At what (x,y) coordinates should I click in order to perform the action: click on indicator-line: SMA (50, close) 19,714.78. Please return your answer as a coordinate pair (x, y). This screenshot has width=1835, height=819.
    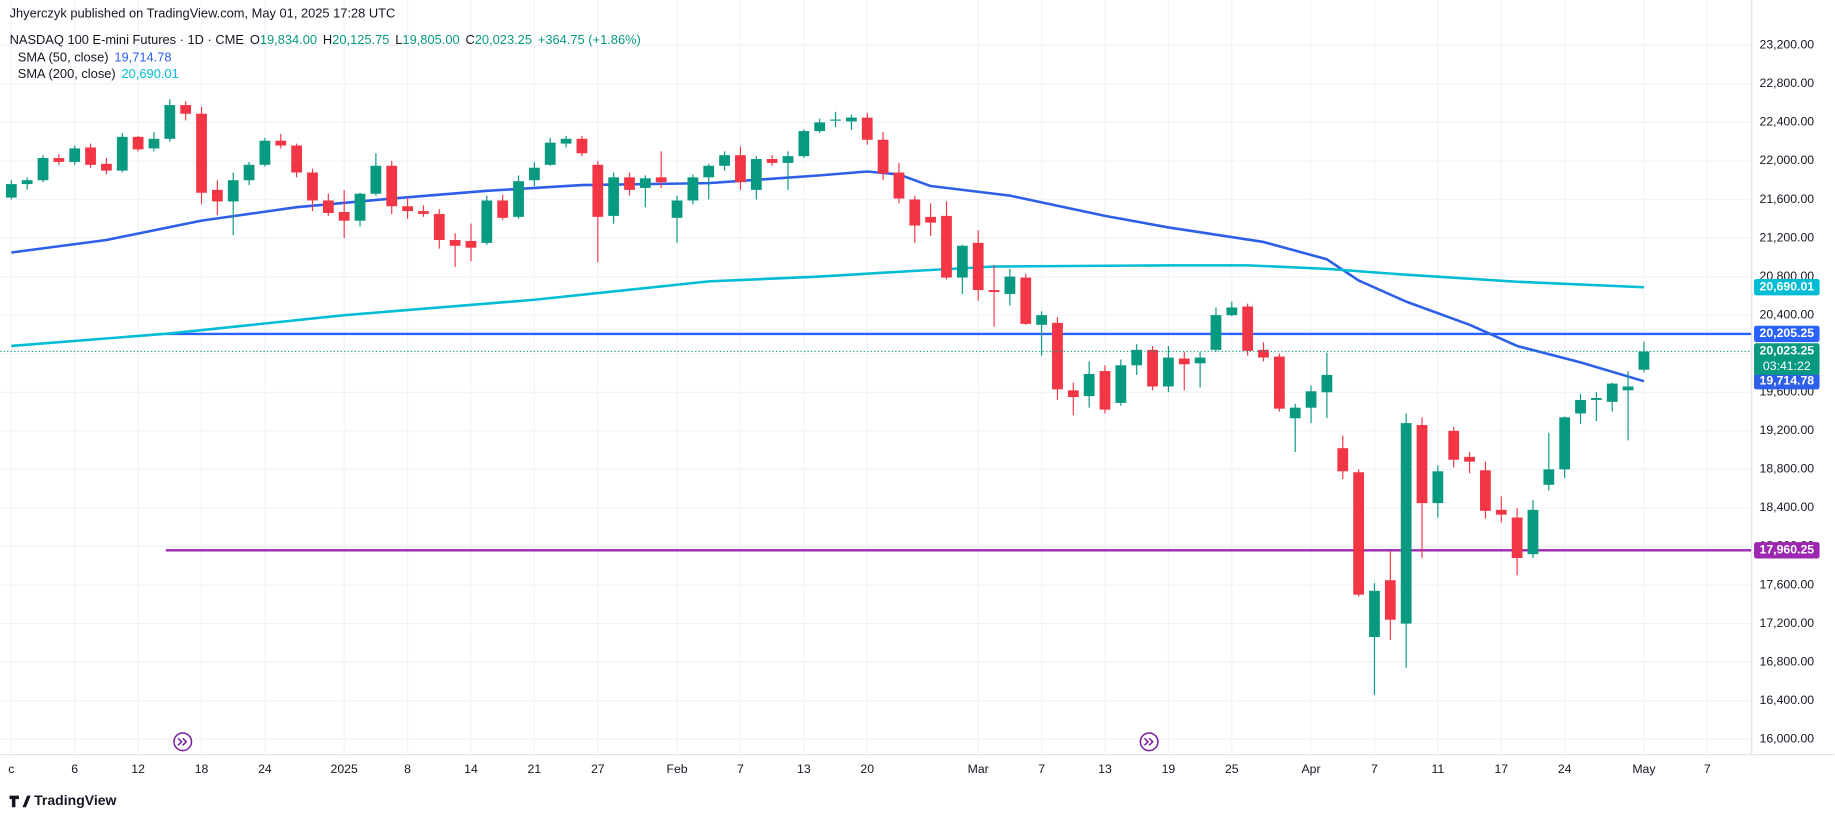
    Looking at the image, I should click on (95, 57).